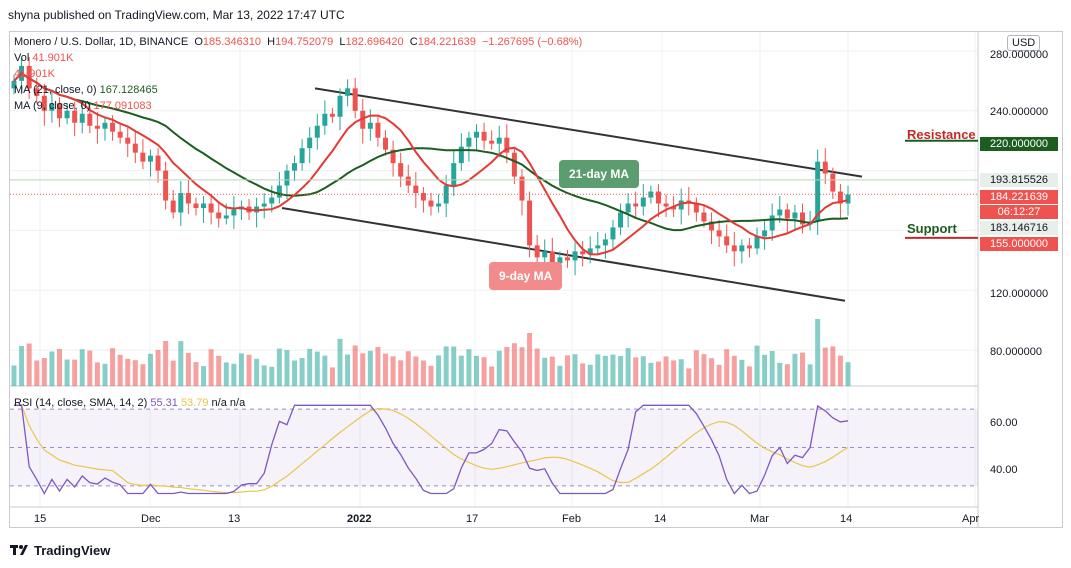  Describe the element at coordinates (232, 42) in the screenshot. I see `open-value: 185.346310` at that location.